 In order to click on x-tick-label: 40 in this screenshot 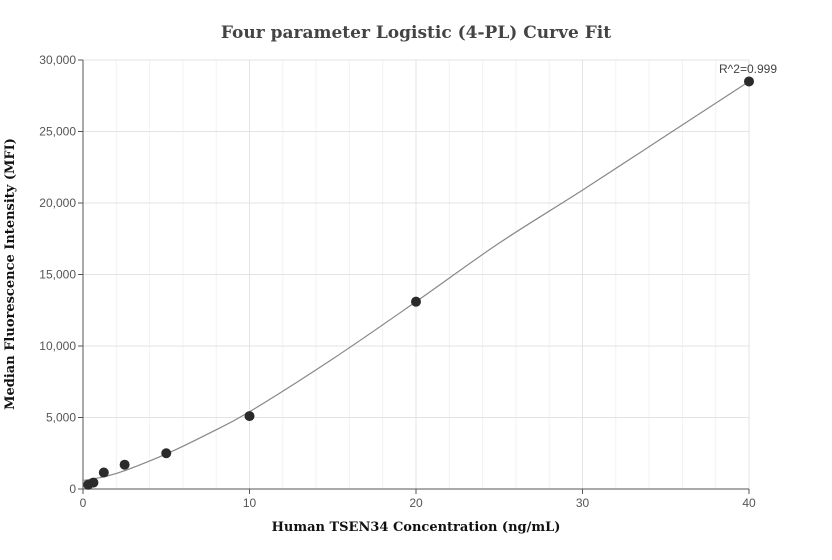, I will do `click(749, 503)`.